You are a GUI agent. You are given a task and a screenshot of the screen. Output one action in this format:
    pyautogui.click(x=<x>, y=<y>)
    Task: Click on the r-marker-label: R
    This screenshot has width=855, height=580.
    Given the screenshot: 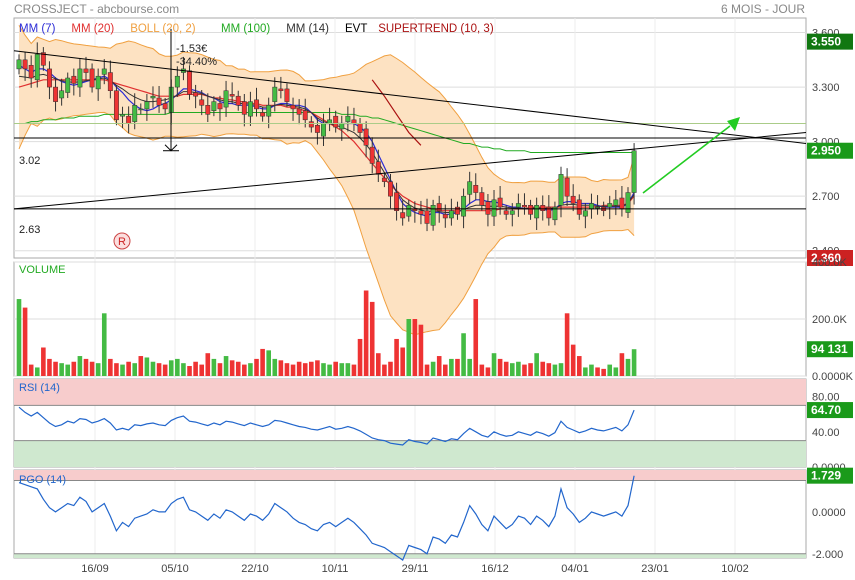 What is the action you would take?
    pyautogui.click(x=122, y=242)
    